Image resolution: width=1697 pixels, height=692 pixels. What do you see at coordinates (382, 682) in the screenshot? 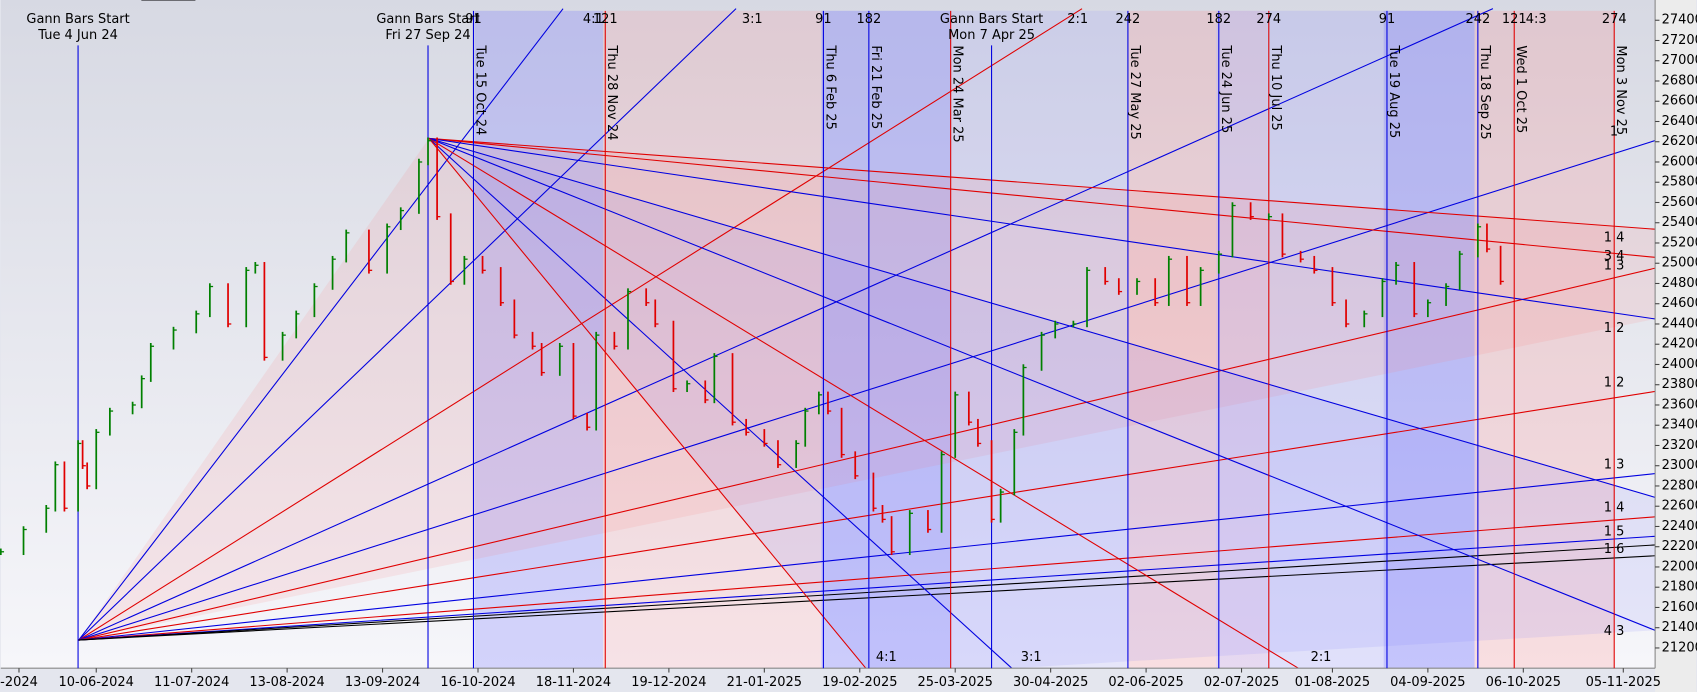
I see `x-tick-label: 13-09-2024` at bounding box center [382, 682].